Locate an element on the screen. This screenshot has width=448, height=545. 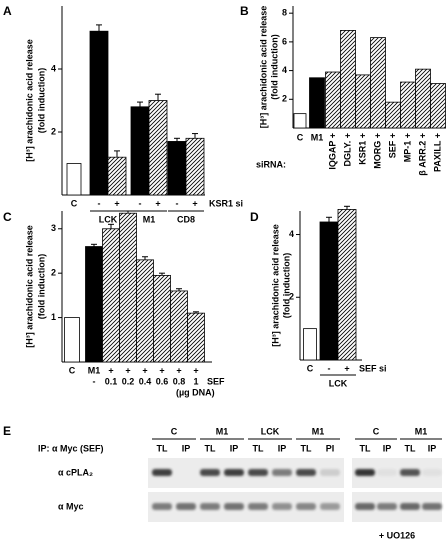
y-tick-label: 6 is located at coordinates (284, 41).